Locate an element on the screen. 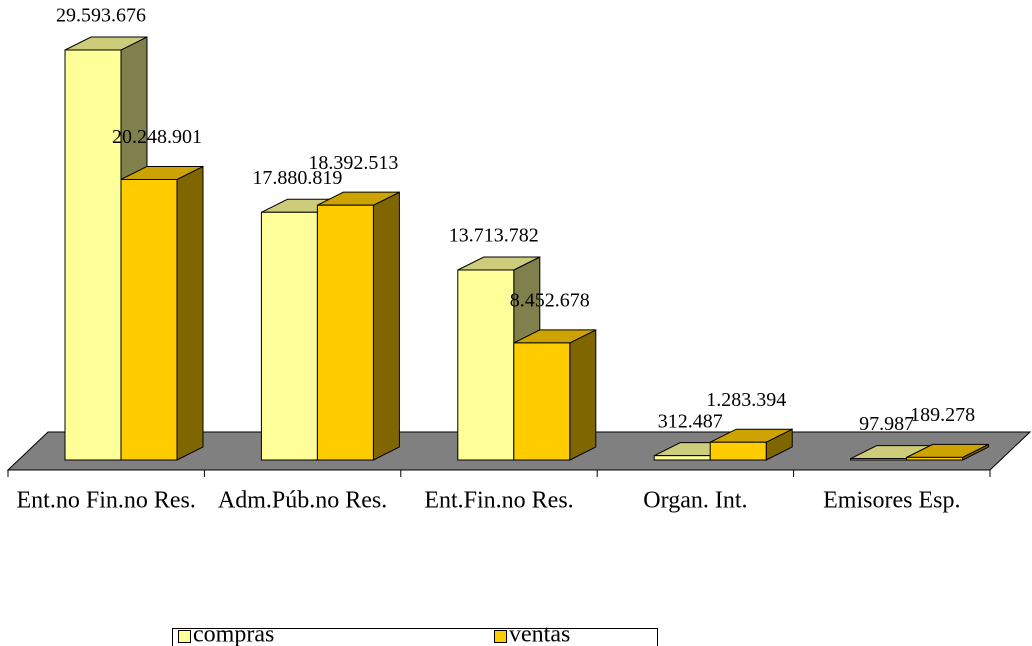  x-tick-label: Organ. Int. is located at coordinates (695, 501).